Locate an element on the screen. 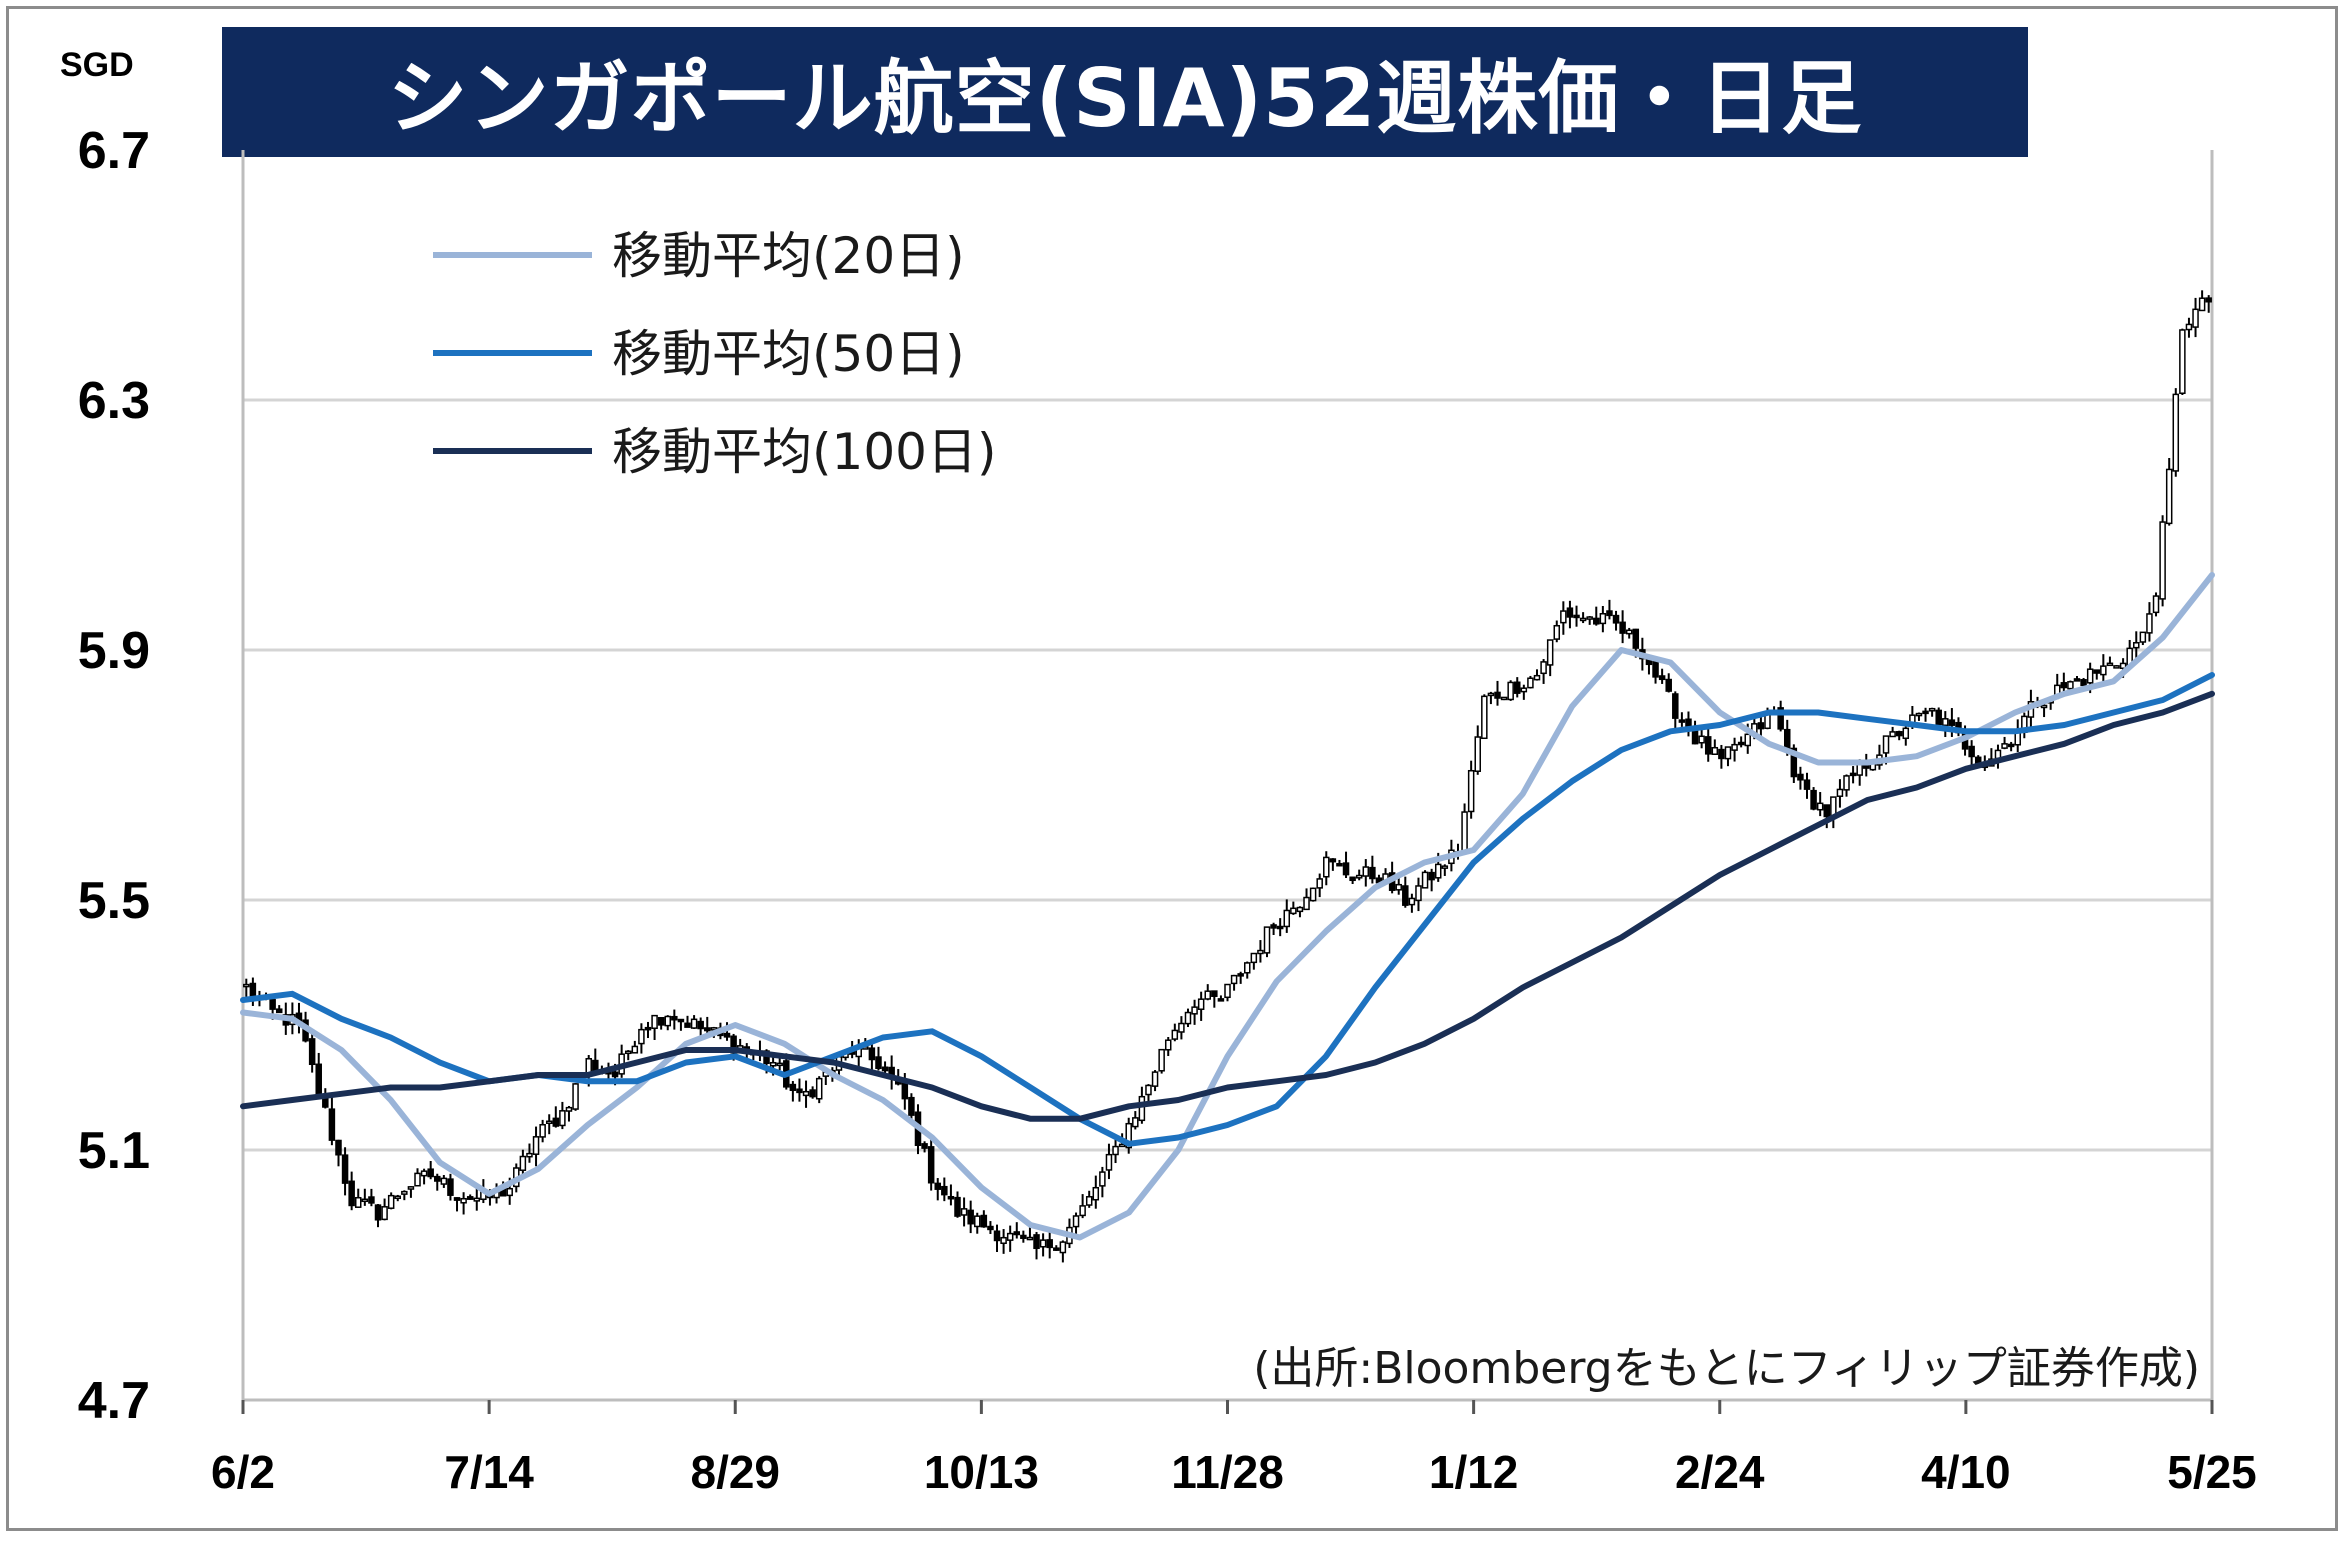  legend-label: 移動平均(50日) is located at coordinates (788, 354).